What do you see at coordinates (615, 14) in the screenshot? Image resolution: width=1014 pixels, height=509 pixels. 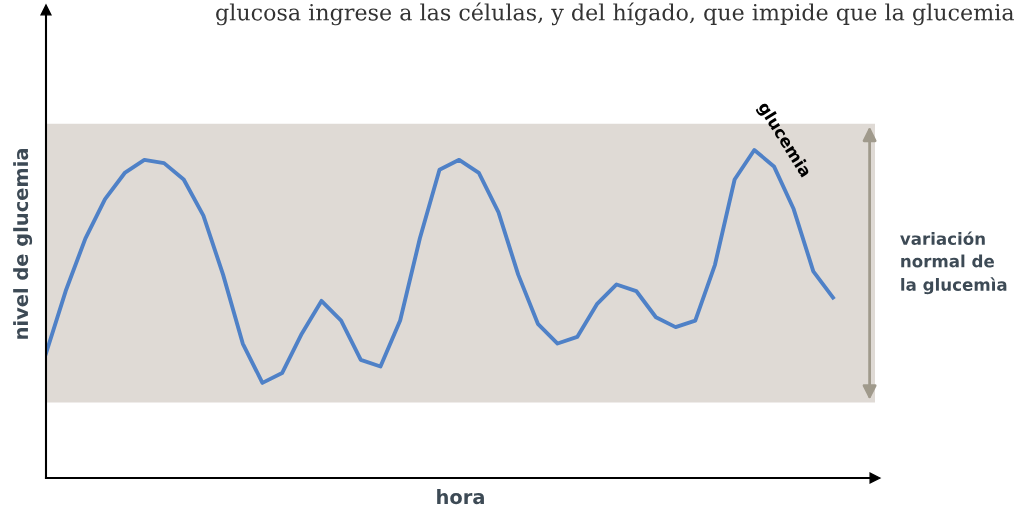 I see `text: glucosa ingrese a las células, y del hígado, que impide que la glucemia` at bounding box center [615, 14].